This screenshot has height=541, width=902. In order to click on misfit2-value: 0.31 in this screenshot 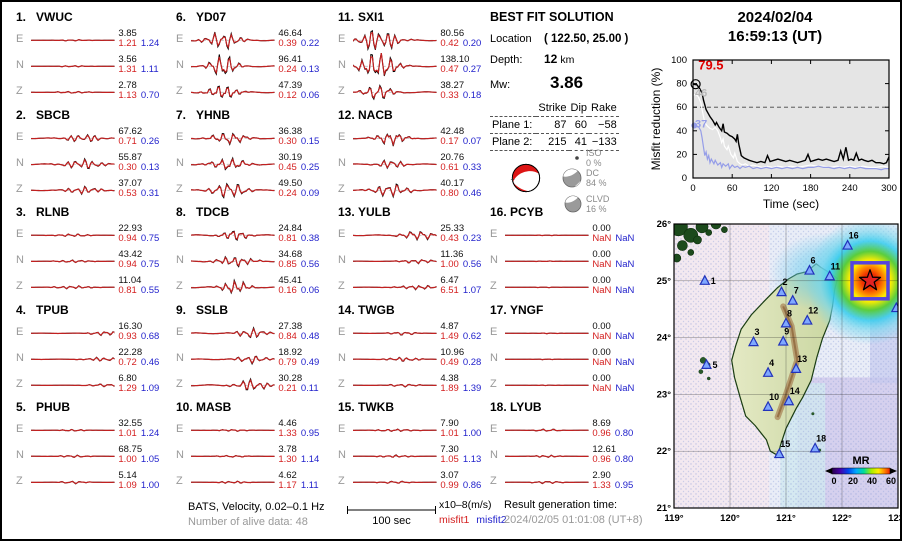, I will do `click(150, 193)`.